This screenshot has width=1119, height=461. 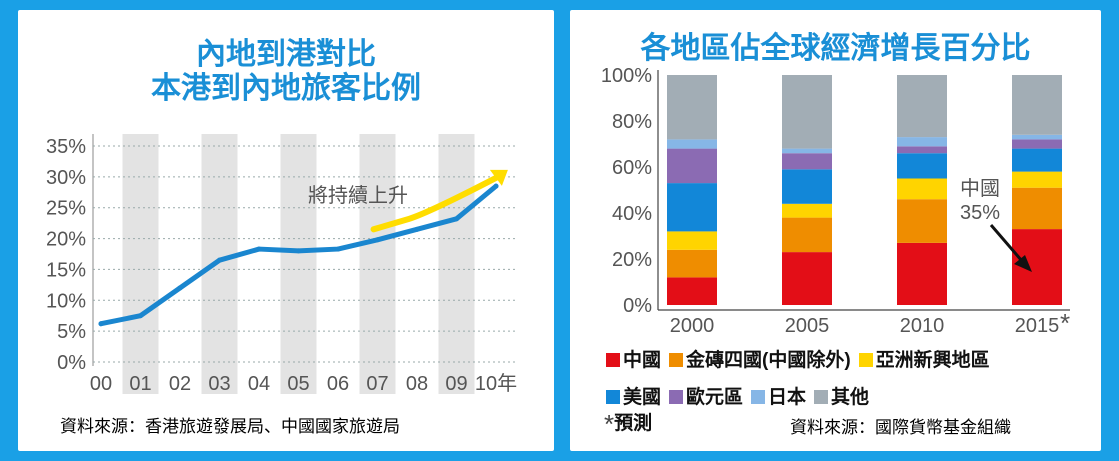 What do you see at coordinates (230, 427) in the screenshot?
I see `left-source: 資料來源：香港旅遊發展局、中國國家旅遊局` at bounding box center [230, 427].